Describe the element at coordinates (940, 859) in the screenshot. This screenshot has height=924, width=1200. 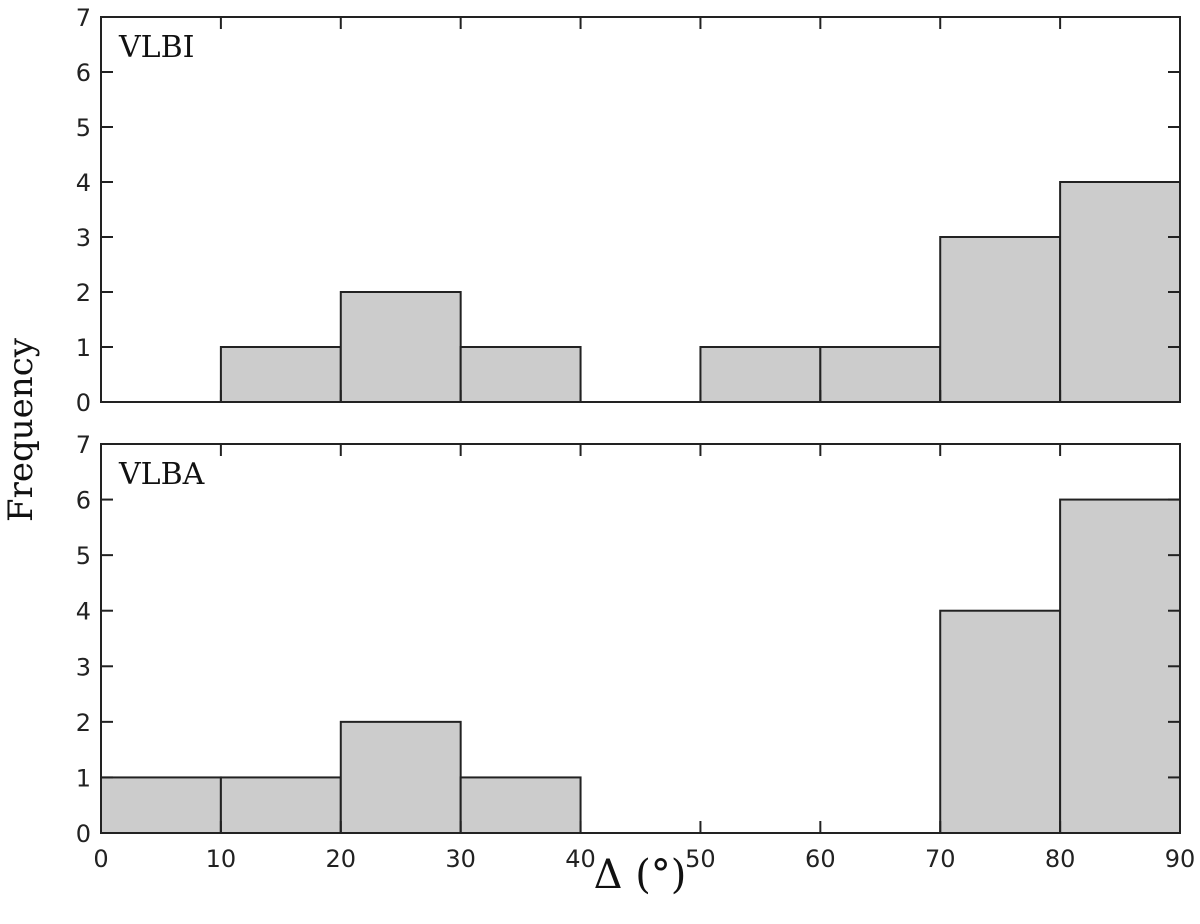
I see `x-tick-label: 70` at that location.